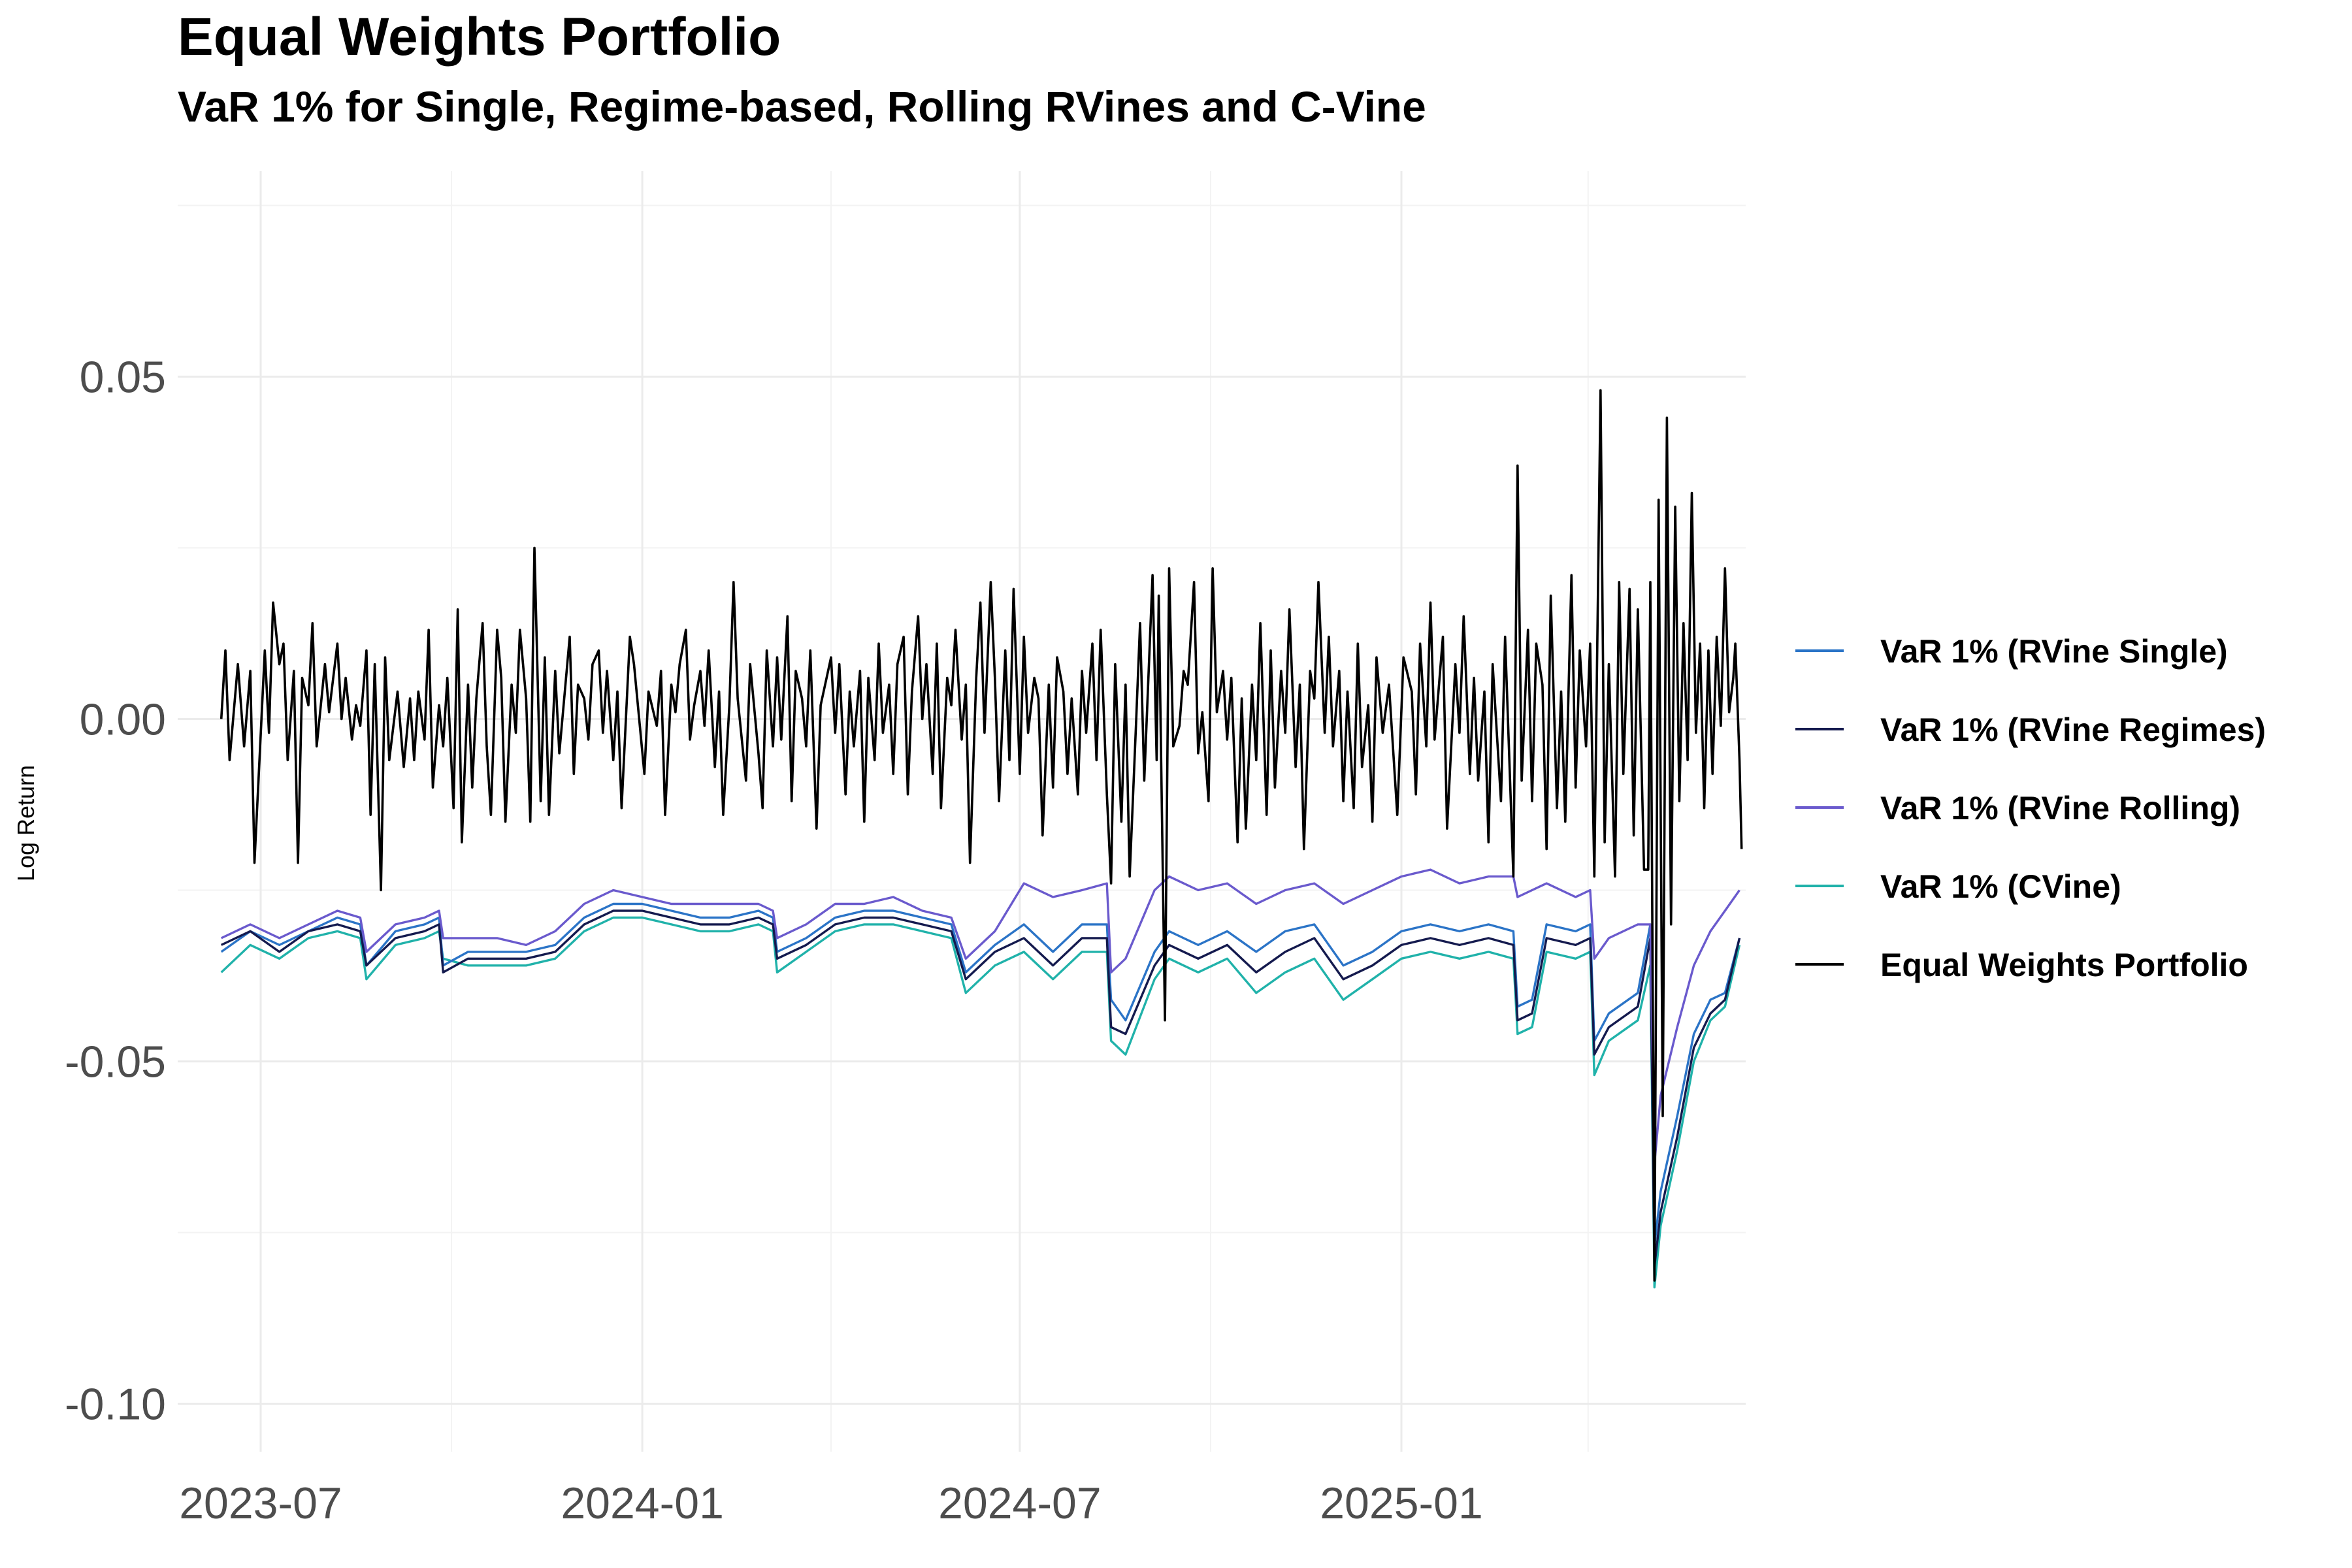  What do you see at coordinates (1401, 1503) in the screenshot?
I see `x-tick-label: 2025-01` at bounding box center [1401, 1503].